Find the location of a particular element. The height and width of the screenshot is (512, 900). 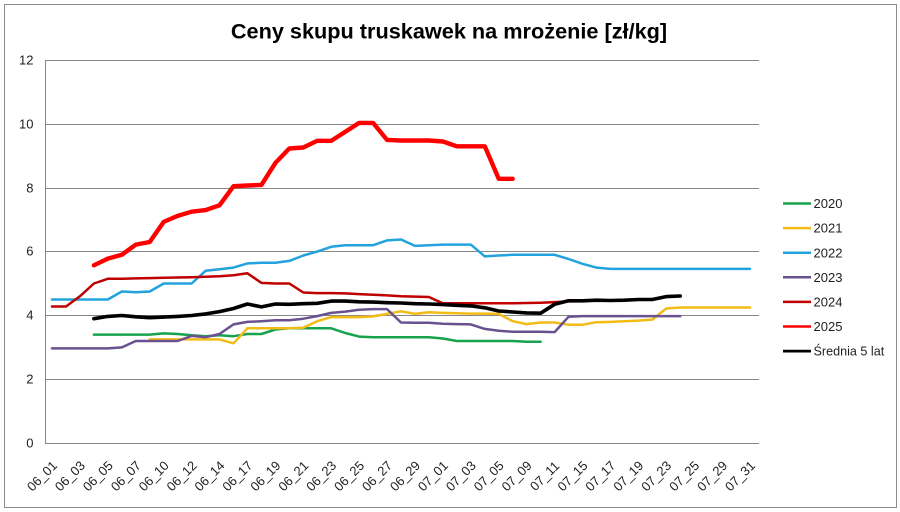

svg-text: 2024 is located at coordinates (828, 302).